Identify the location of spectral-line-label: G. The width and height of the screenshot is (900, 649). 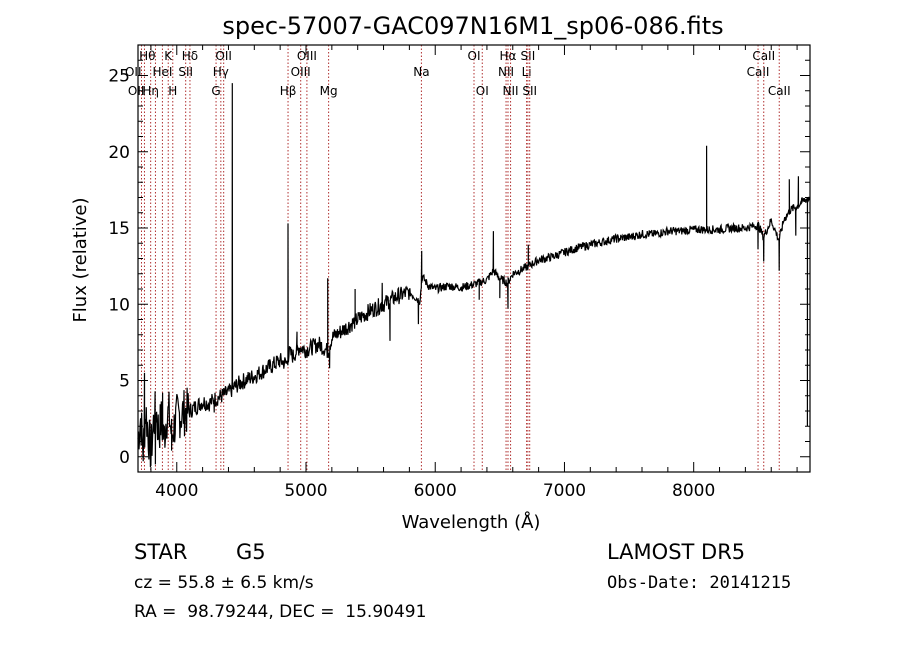
(215, 91).